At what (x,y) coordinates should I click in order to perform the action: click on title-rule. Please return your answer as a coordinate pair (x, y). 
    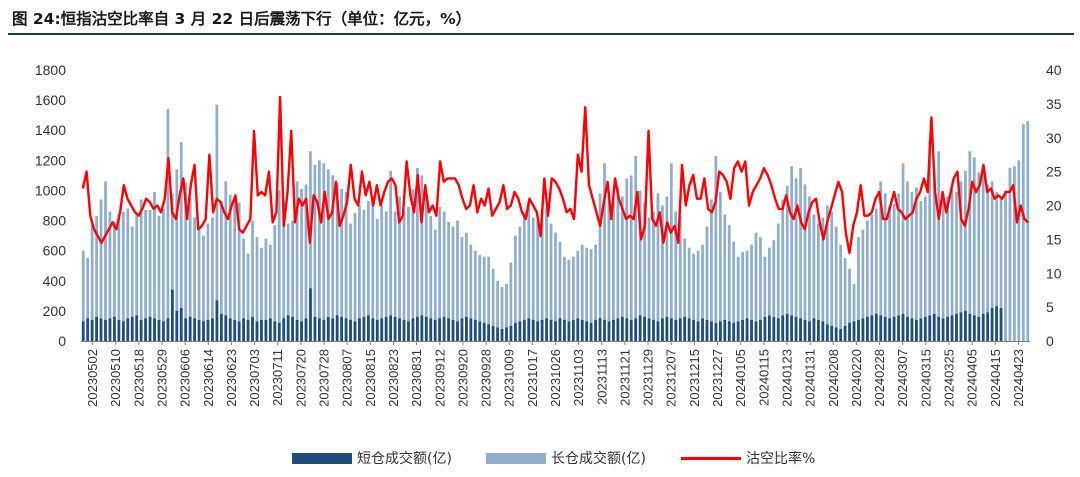
    Looking at the image, I should click on (541, 34).